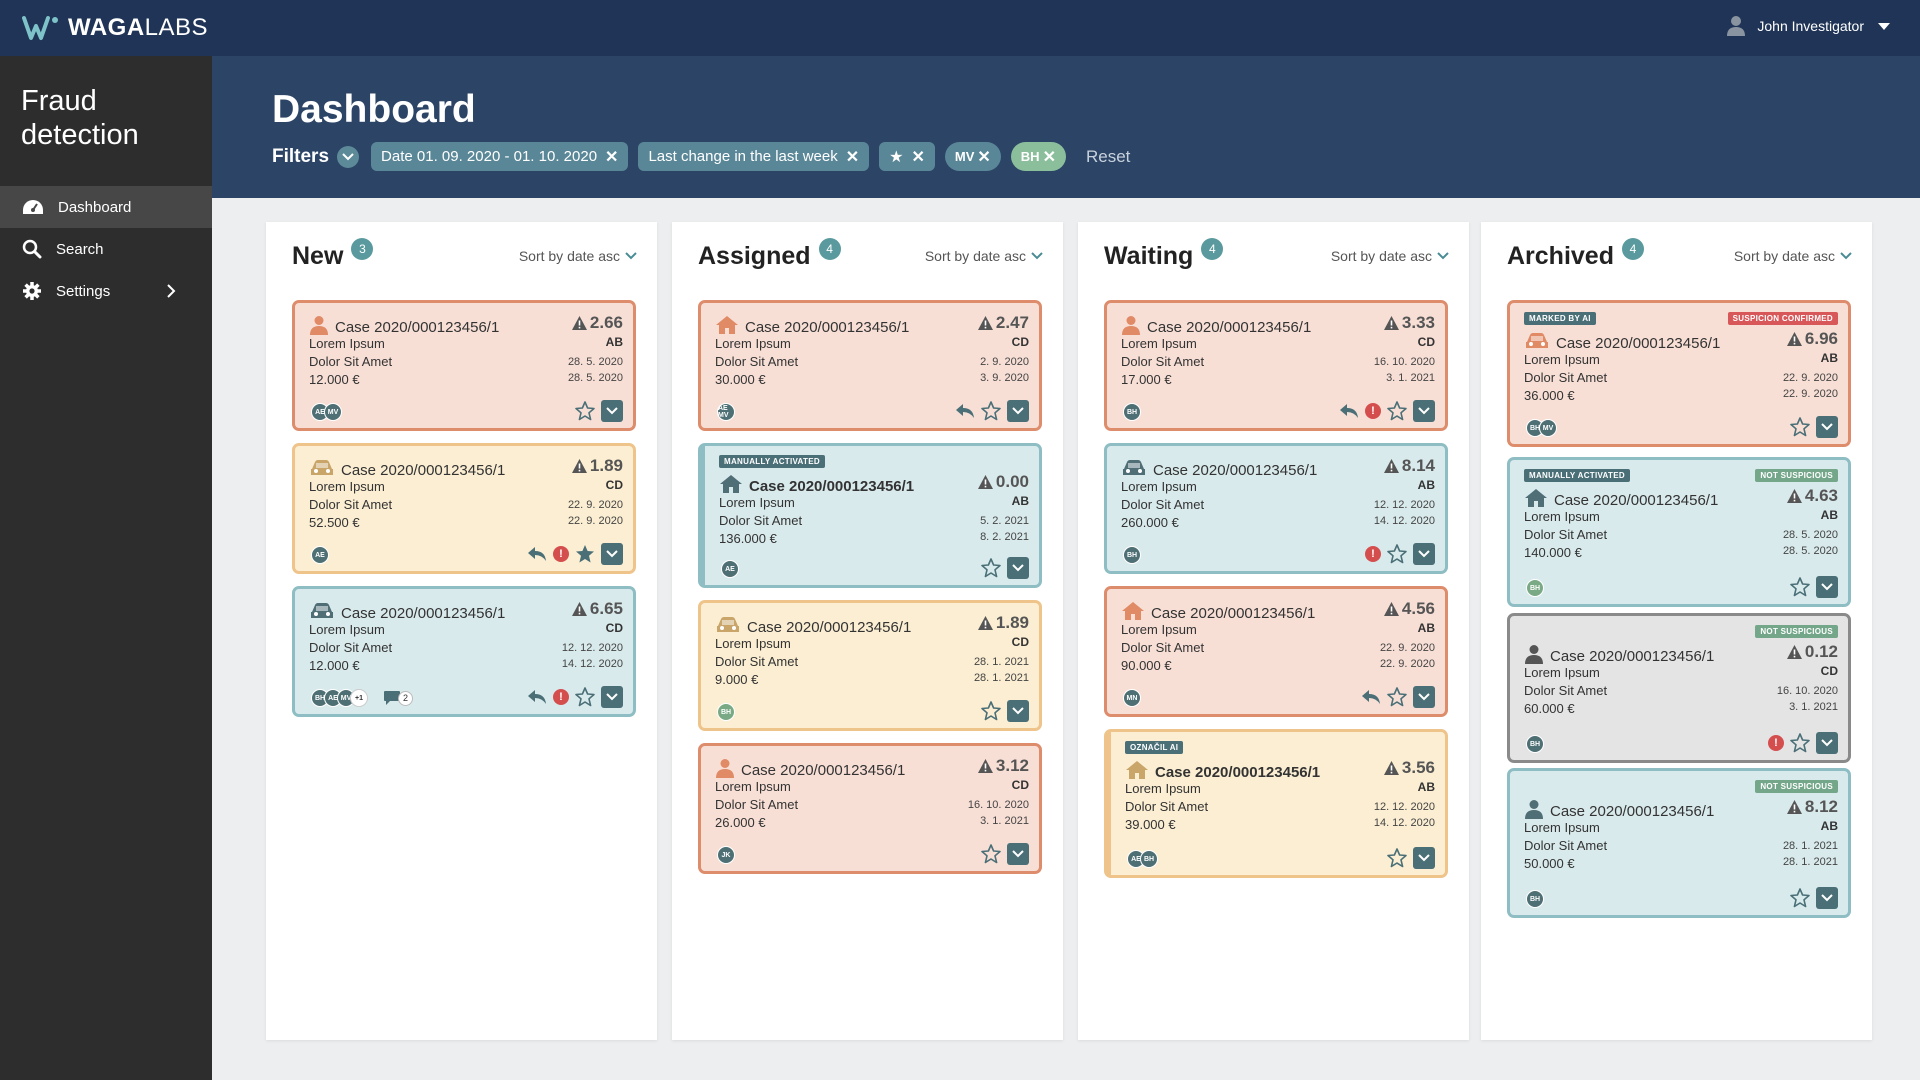 The height and width of the screenshot is (1080, 1920). What do you see at coordinates (907, 156) in the screenshot?
I see `filter-chip-starred: ★ ✕` at bounding box center [907, 156].